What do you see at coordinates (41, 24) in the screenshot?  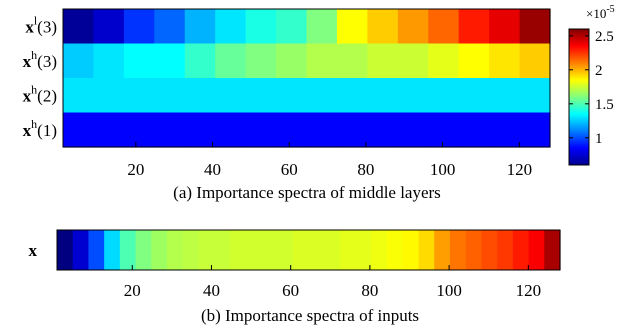 I see `row-label: xl(3)` at bounding box center [41, 24].